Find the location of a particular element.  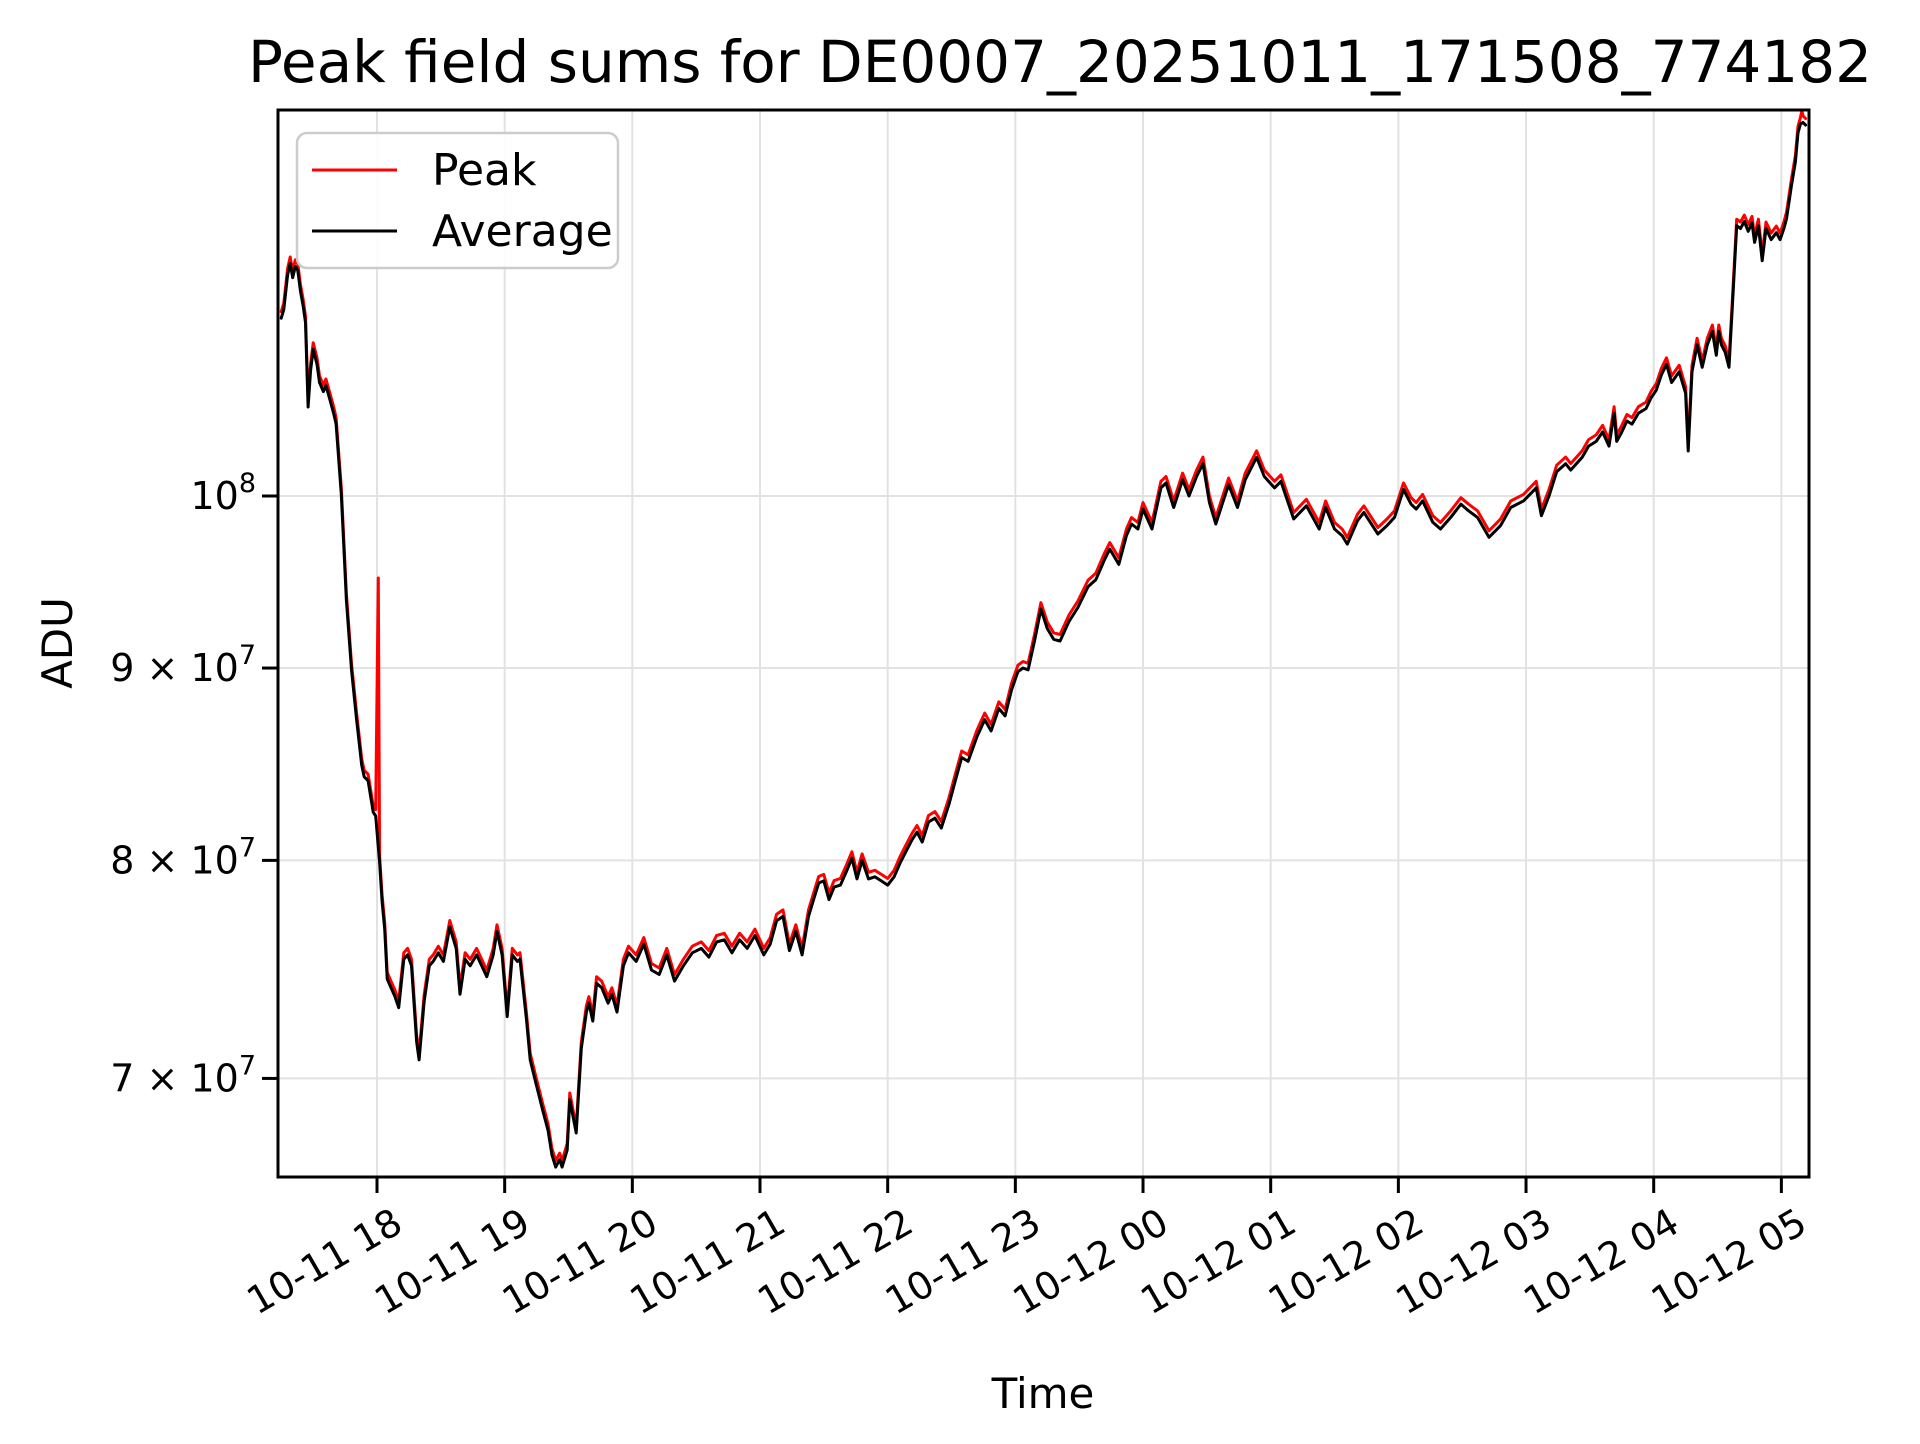

y-tick-label: 8 × 107 is located at coordinates (183, 857).